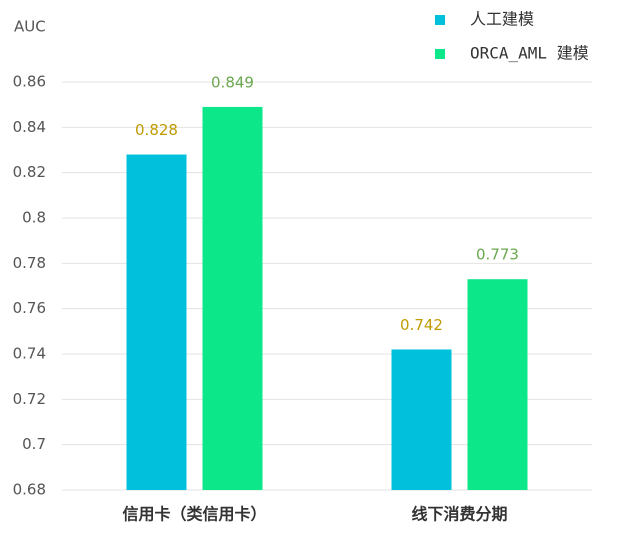 This screenshot has height=533, width=622. I want to click on value-label: 0.828, so click(156, 130).